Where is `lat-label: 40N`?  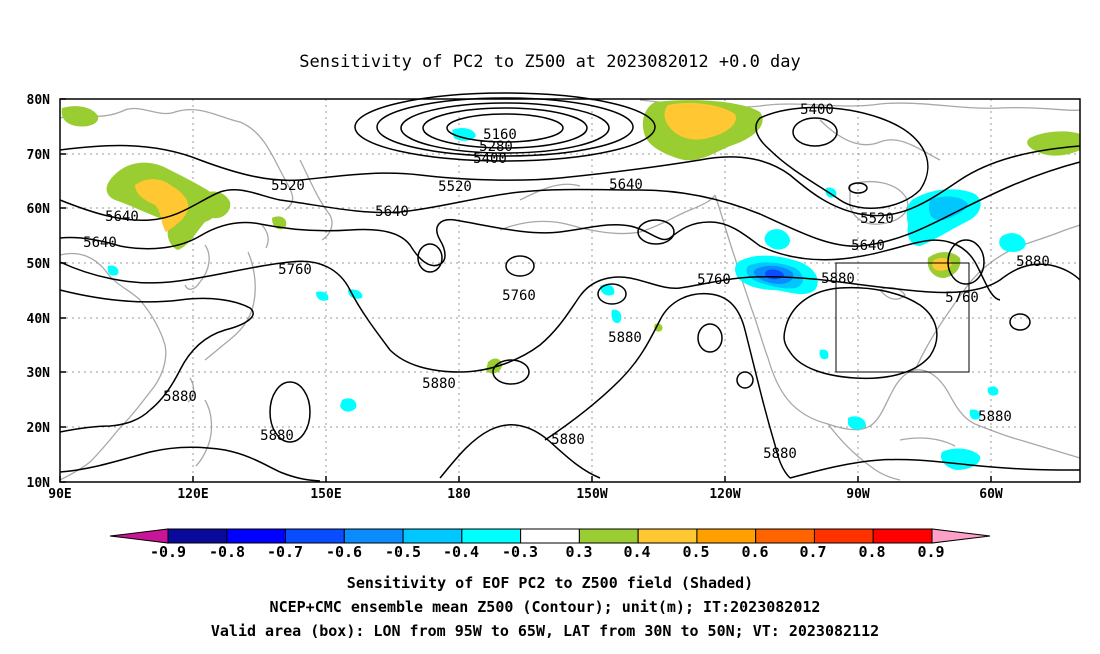 lat-label: 40N is located at coordinates (39, 319).